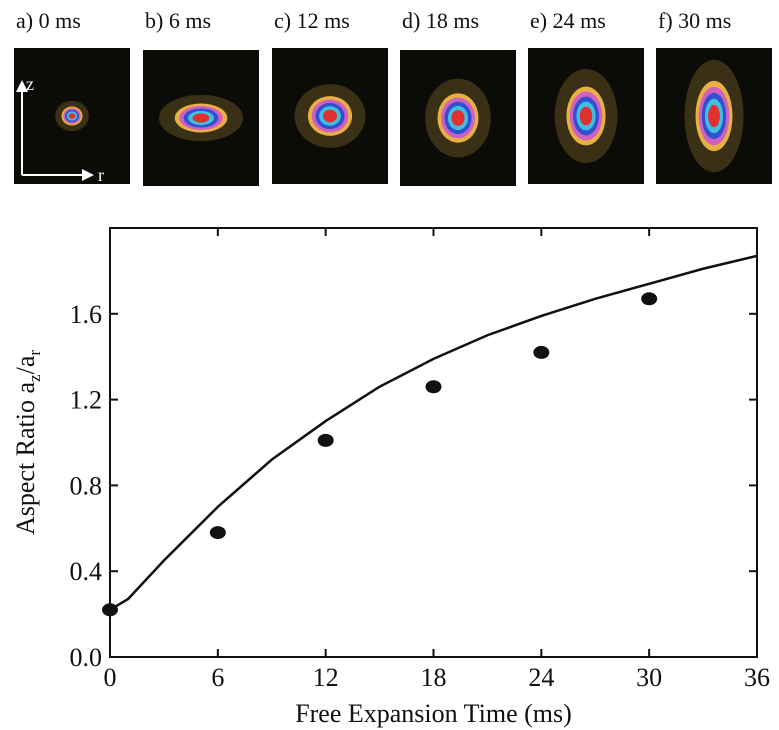  Describe the element at coordinates (312, 20) in the screenshot. I see `panel-label: c) 12 ms` at that location.